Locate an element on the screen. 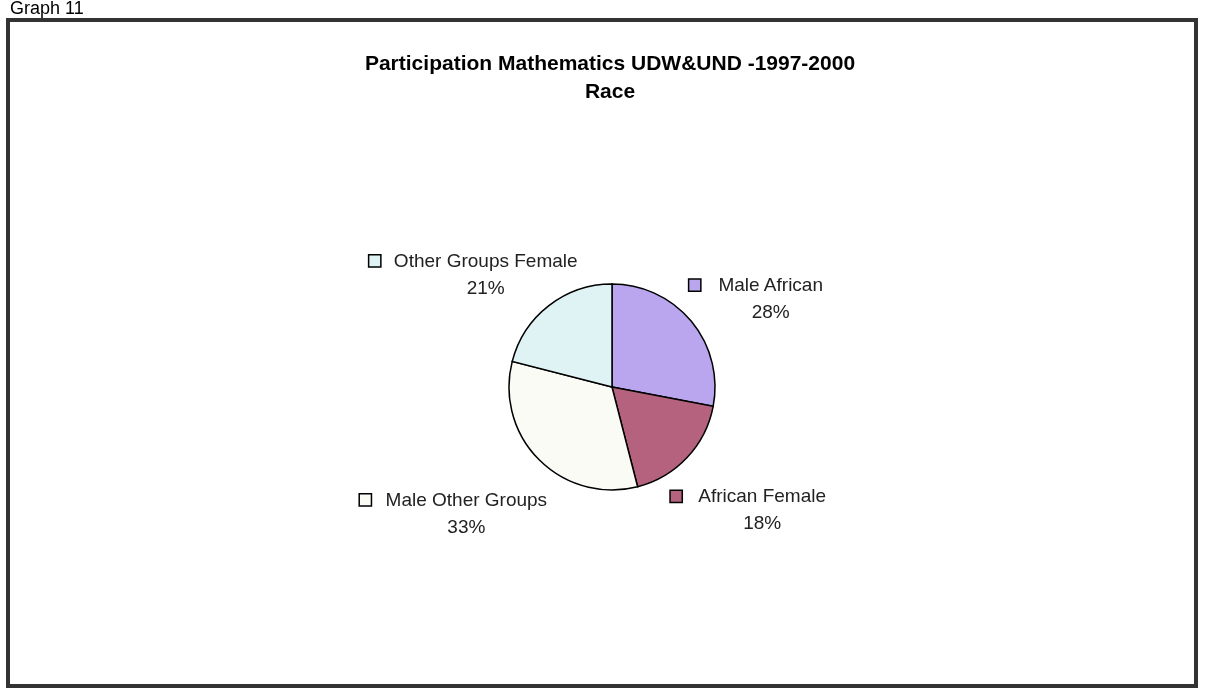 The height and width of the screenshot is (692, 1207). legend-label: Male African is located at coordinates (770, 285).